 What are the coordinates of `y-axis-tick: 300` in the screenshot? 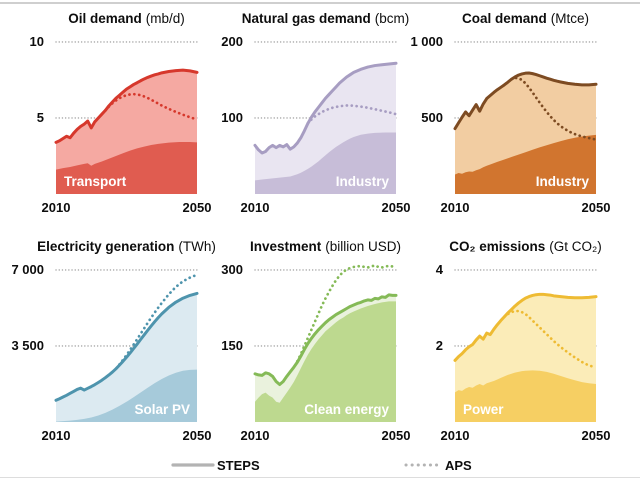 It's located at (232, 269).